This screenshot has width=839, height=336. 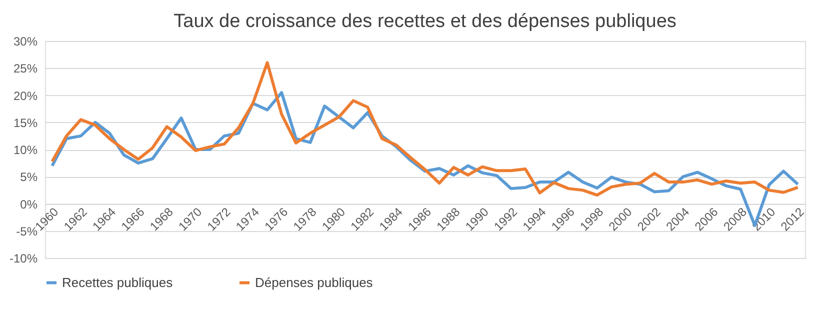 I want to click on chart-title: Taux de croissance des recettes et des dépenses publiques, so click(x=425, y=21).